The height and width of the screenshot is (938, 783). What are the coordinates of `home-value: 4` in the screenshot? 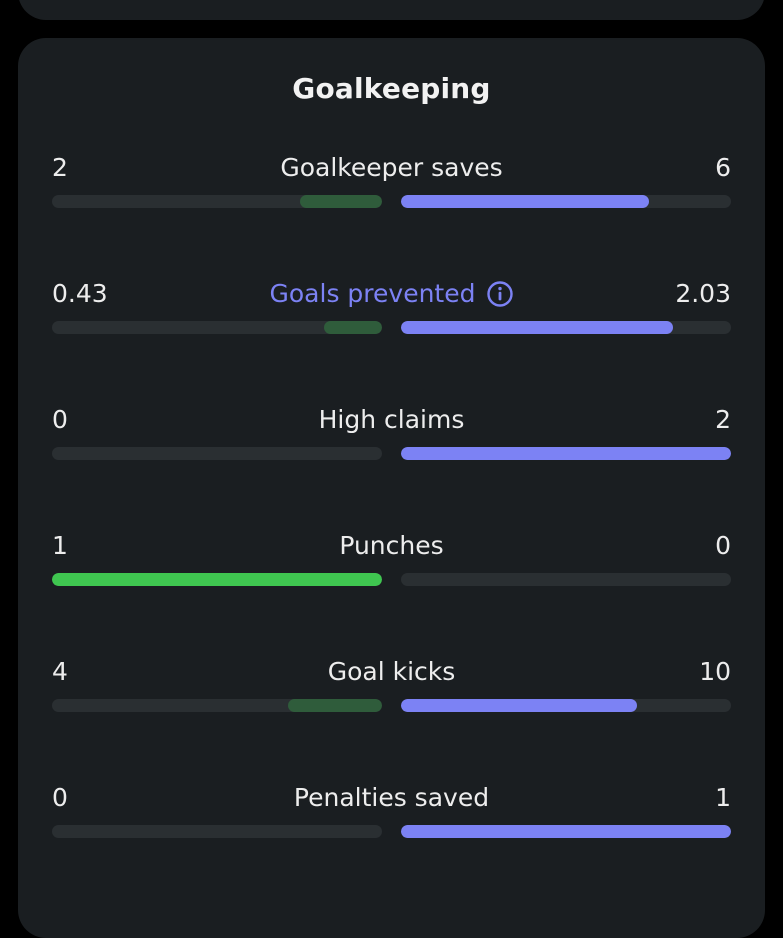 It's located at (60, 671).